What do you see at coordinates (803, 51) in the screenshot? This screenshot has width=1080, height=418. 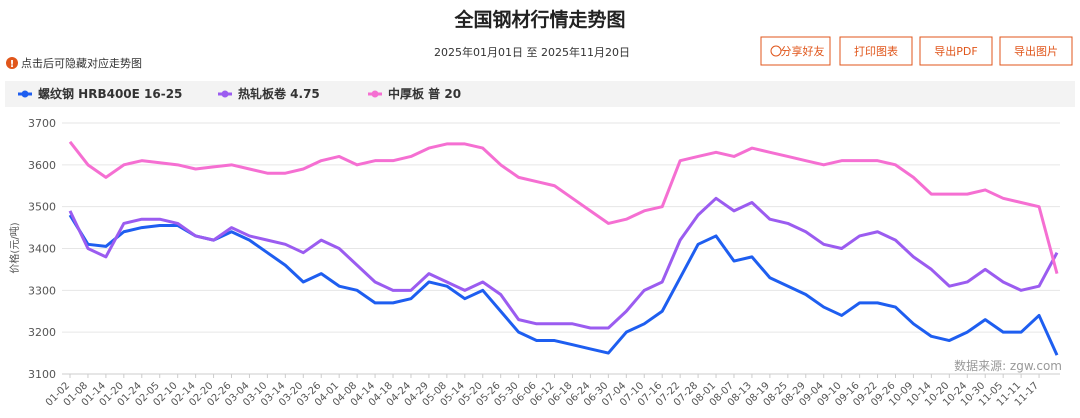 I see `toolbar-button-label: 分享好友` at bounding box center [803, 51].